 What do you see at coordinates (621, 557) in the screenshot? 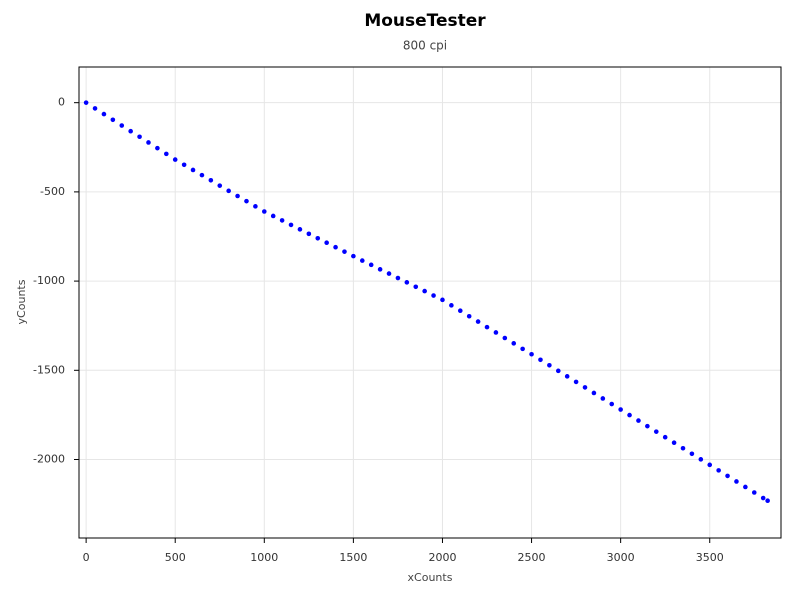
I see `x-tick-label: 3000` at bounding box center [621, 557].